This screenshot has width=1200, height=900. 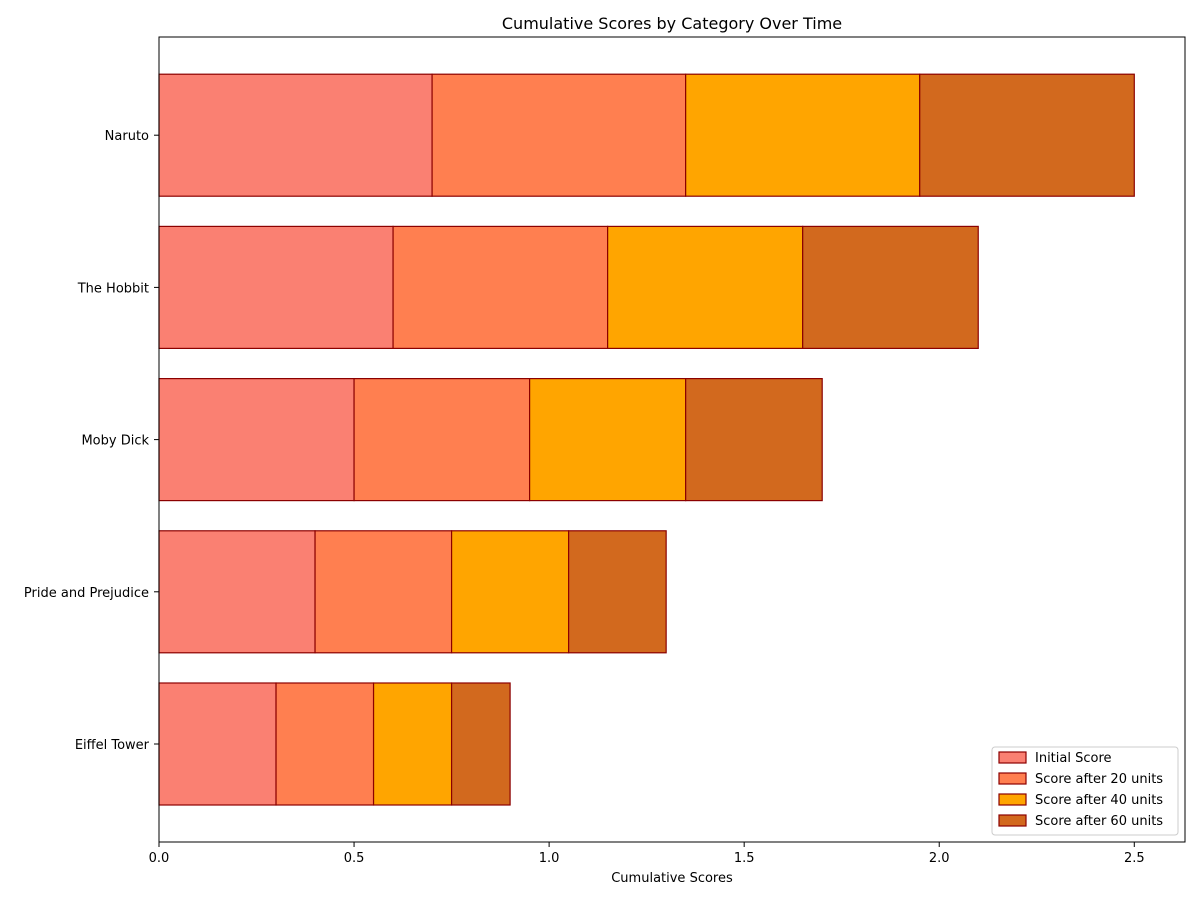 I want to click on legend-label: Score after 20 units, so click(x=1099, y=779).